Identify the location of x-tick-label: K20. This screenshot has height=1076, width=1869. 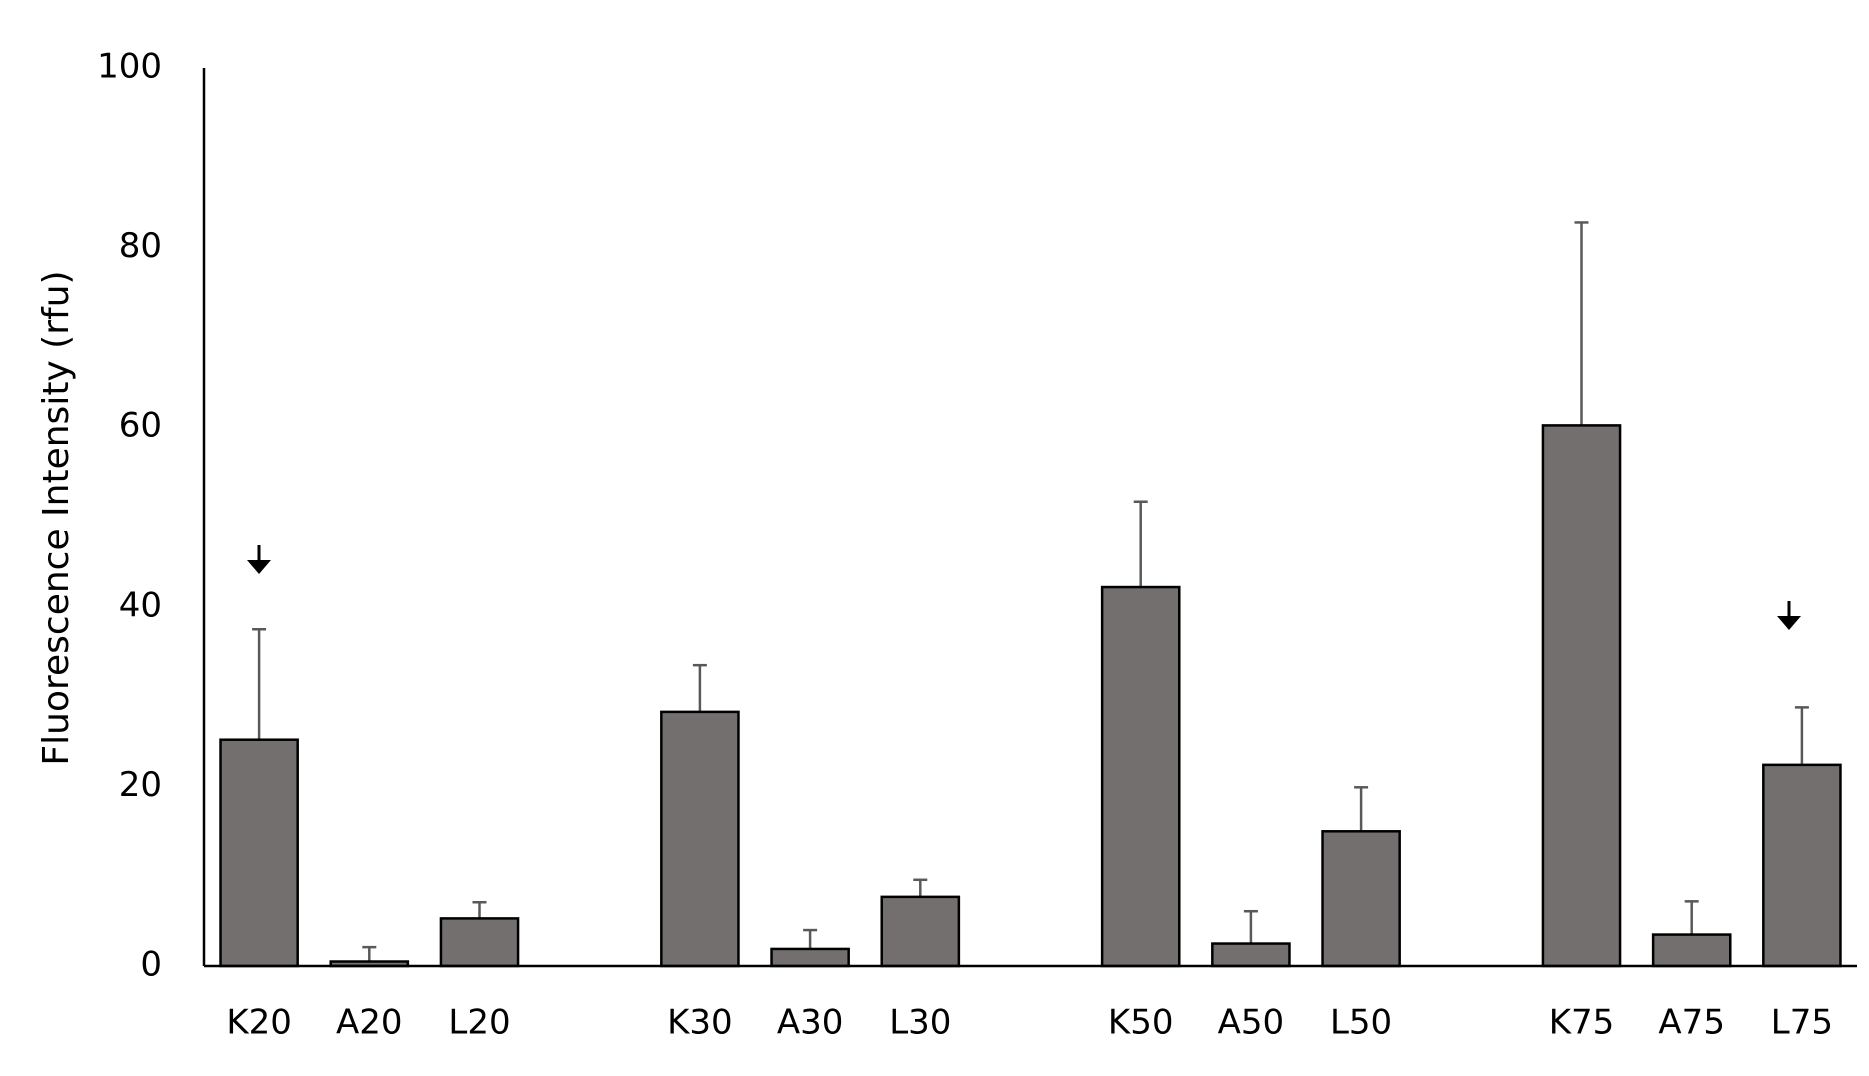
(259, 1023).